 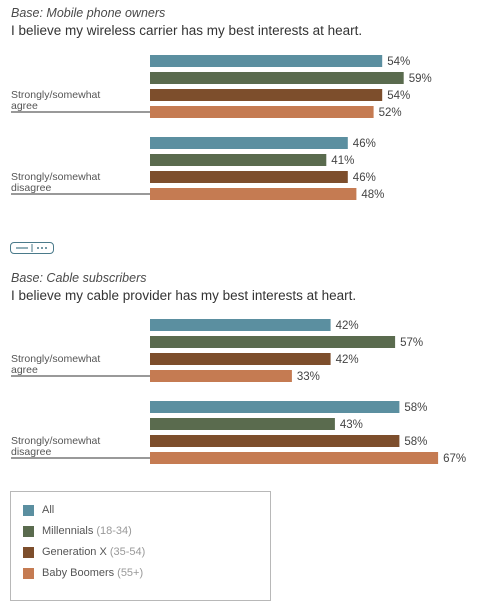 What do you see at coordinates (28, 552) in the screenshot?
I see `legend-swatch-genx` at bounding box center [28, 552].